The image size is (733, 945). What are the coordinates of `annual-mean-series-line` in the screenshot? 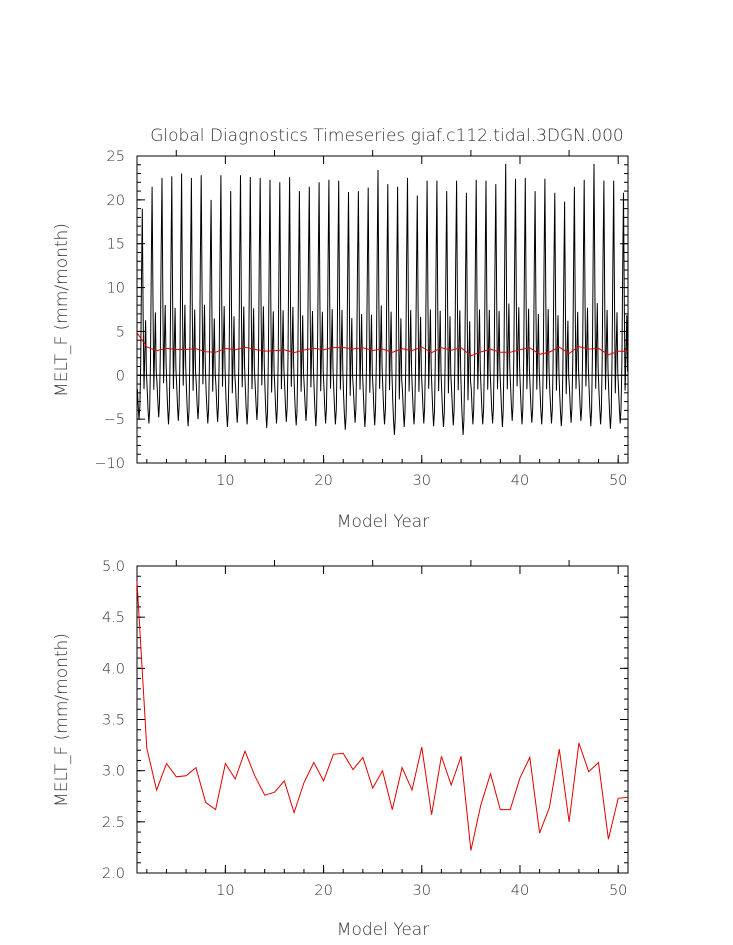 It's located at (382, 344).